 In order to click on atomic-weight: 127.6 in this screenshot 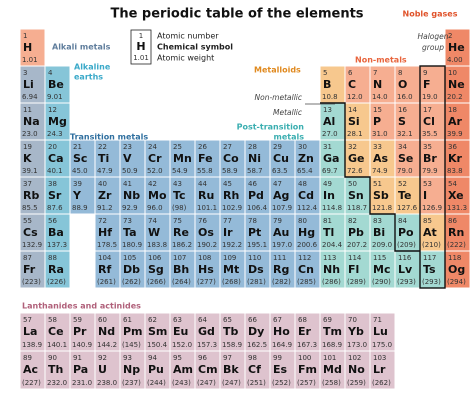, I will do `click(407, 208)`.